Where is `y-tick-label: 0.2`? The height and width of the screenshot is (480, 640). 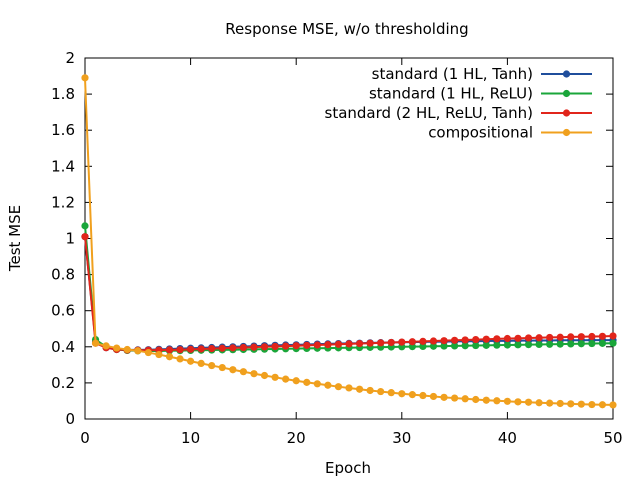 y-tick-label: 0.2 is located at coordinates (63, 383).